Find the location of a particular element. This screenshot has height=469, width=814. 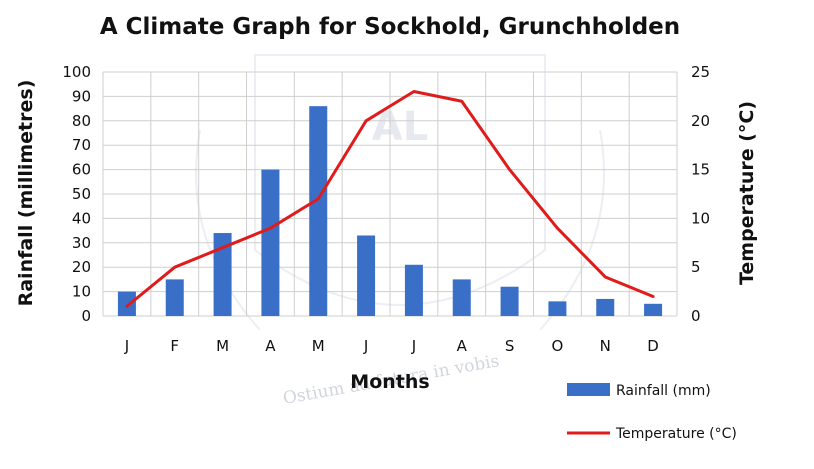

y-tick-label: 100 is located at coordinates (76, 72).